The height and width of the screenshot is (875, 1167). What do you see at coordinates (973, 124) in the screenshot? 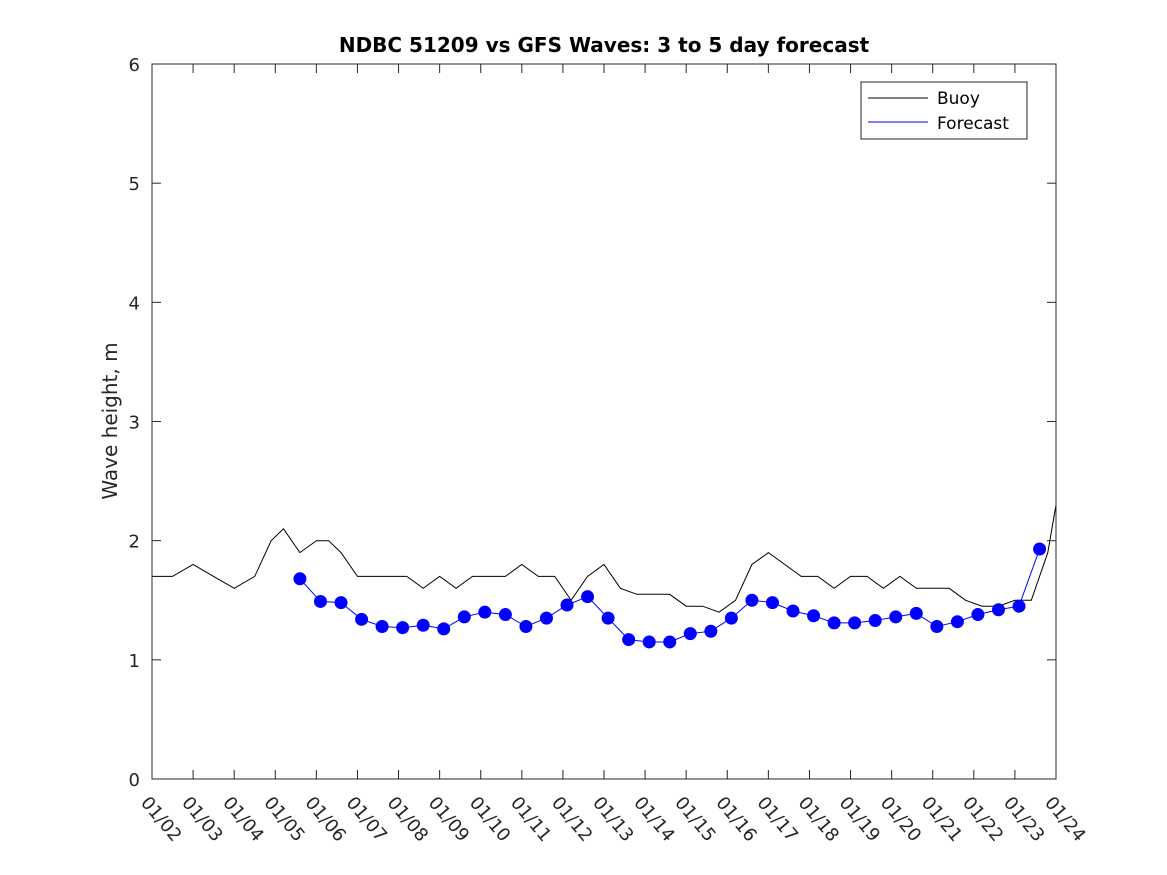
I see `legend-forecast-label: Forecast` at bounding box center [973, 124].